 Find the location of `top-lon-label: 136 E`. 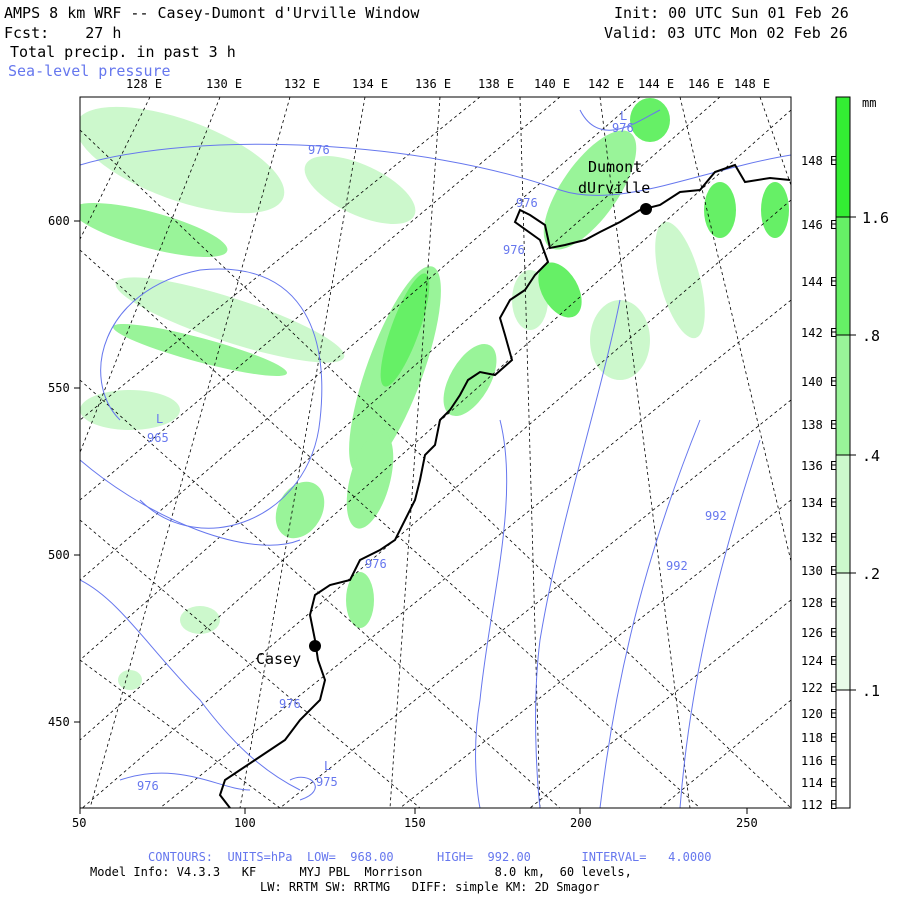

top-lon-label: 136 E is located at coordinates (433, 84).